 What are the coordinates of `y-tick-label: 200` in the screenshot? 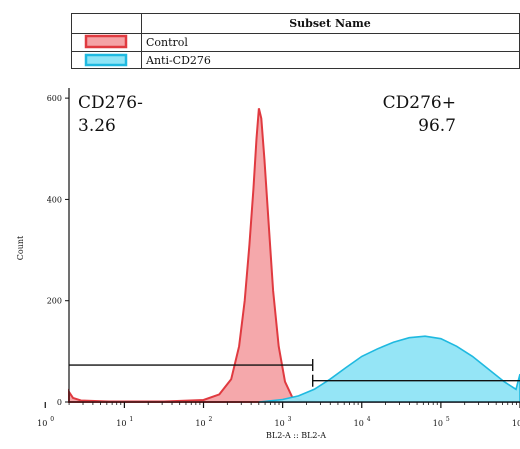 It's located at (54, 301).